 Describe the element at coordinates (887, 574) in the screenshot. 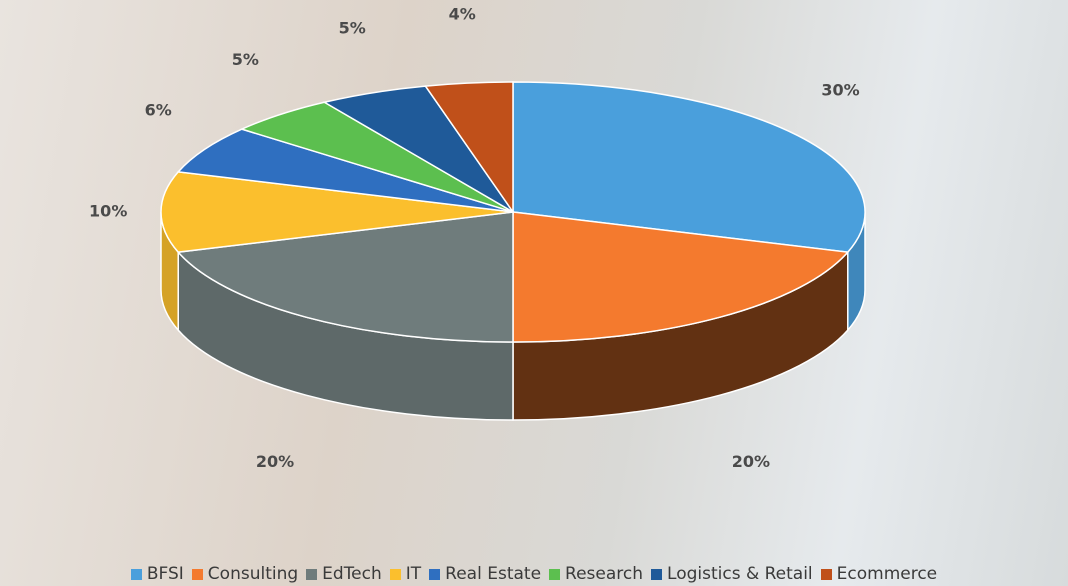

I see `legend-label: Ecommerce` at that location.